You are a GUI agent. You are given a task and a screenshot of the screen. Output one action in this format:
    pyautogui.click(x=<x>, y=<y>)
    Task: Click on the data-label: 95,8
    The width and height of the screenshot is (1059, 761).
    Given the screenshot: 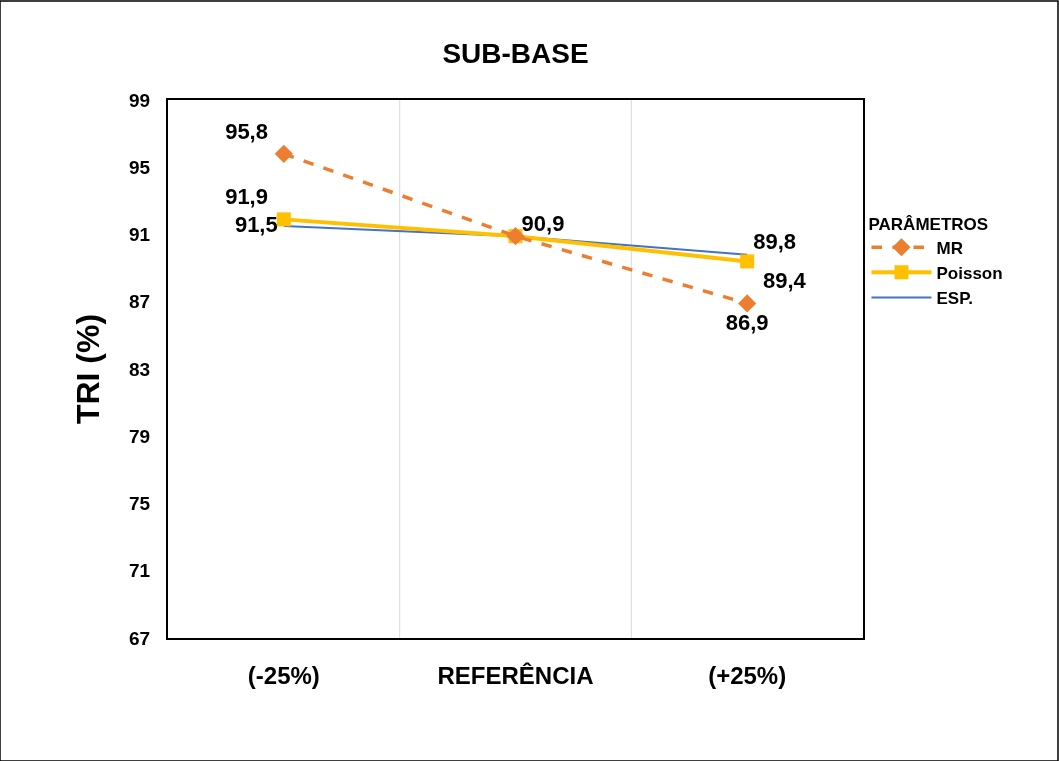 What is the action you would take?
    pyautogui.click(x=247, y=131)
    